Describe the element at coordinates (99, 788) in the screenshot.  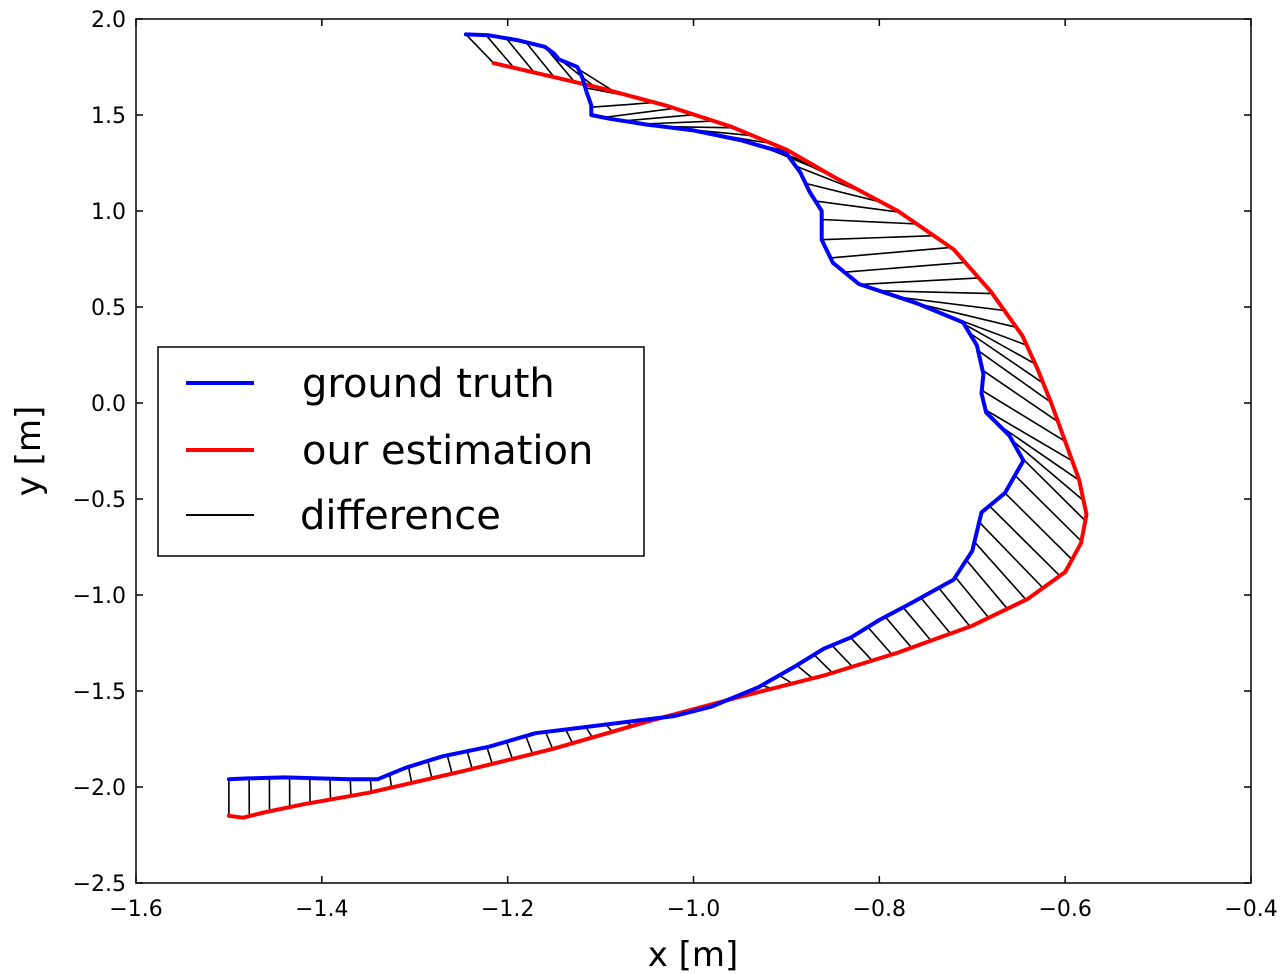
I see `y-tick-label: −2.0` at that location.